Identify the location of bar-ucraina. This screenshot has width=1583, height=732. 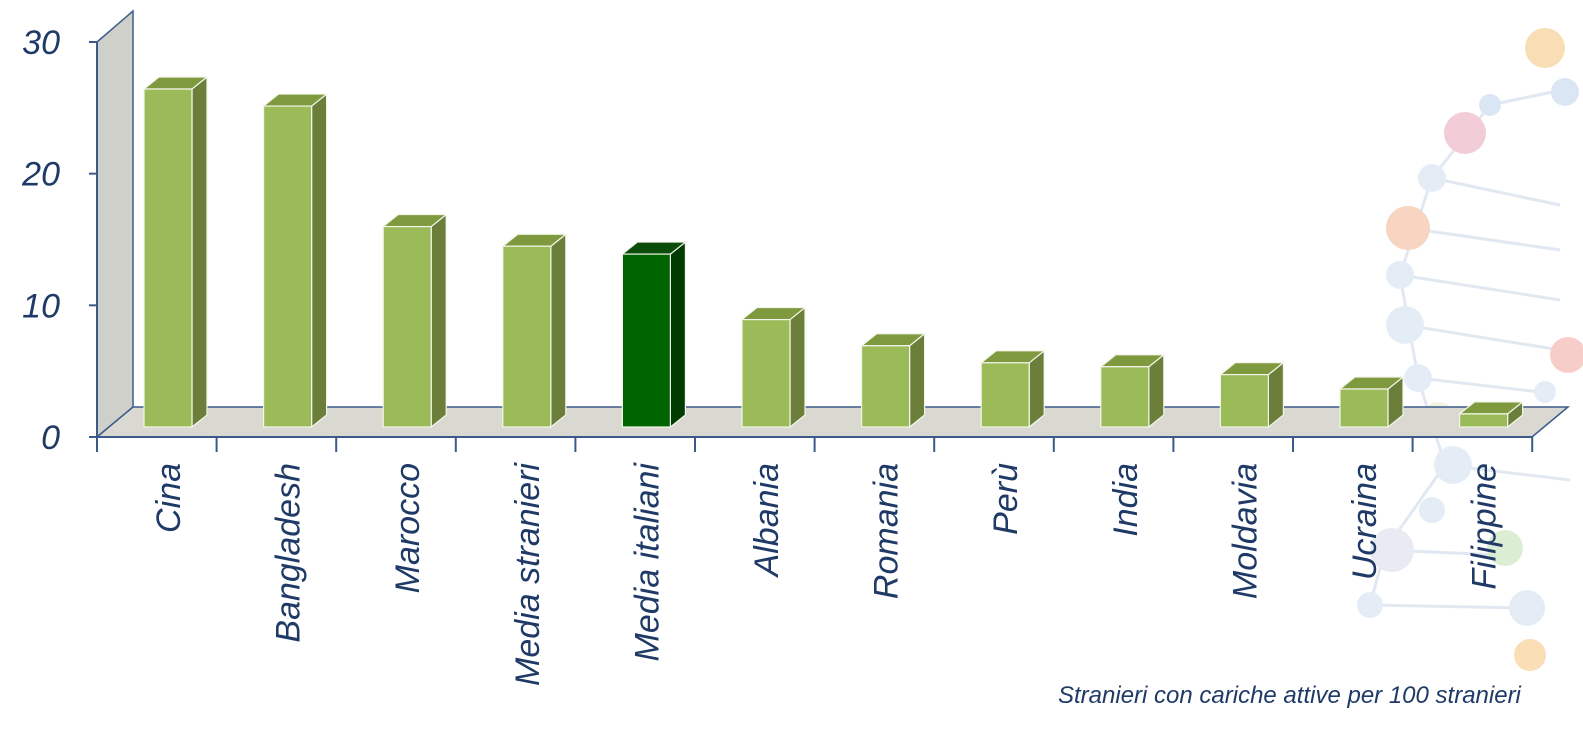
(1371, 402).